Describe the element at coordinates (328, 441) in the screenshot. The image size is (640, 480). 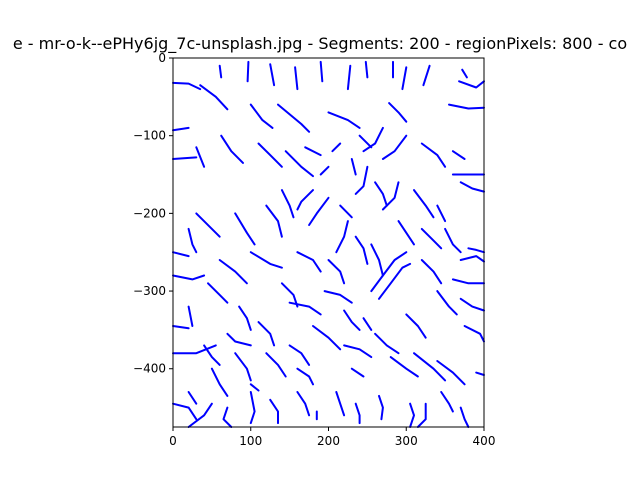
I see `x-tick-label-2: 200` at that location.